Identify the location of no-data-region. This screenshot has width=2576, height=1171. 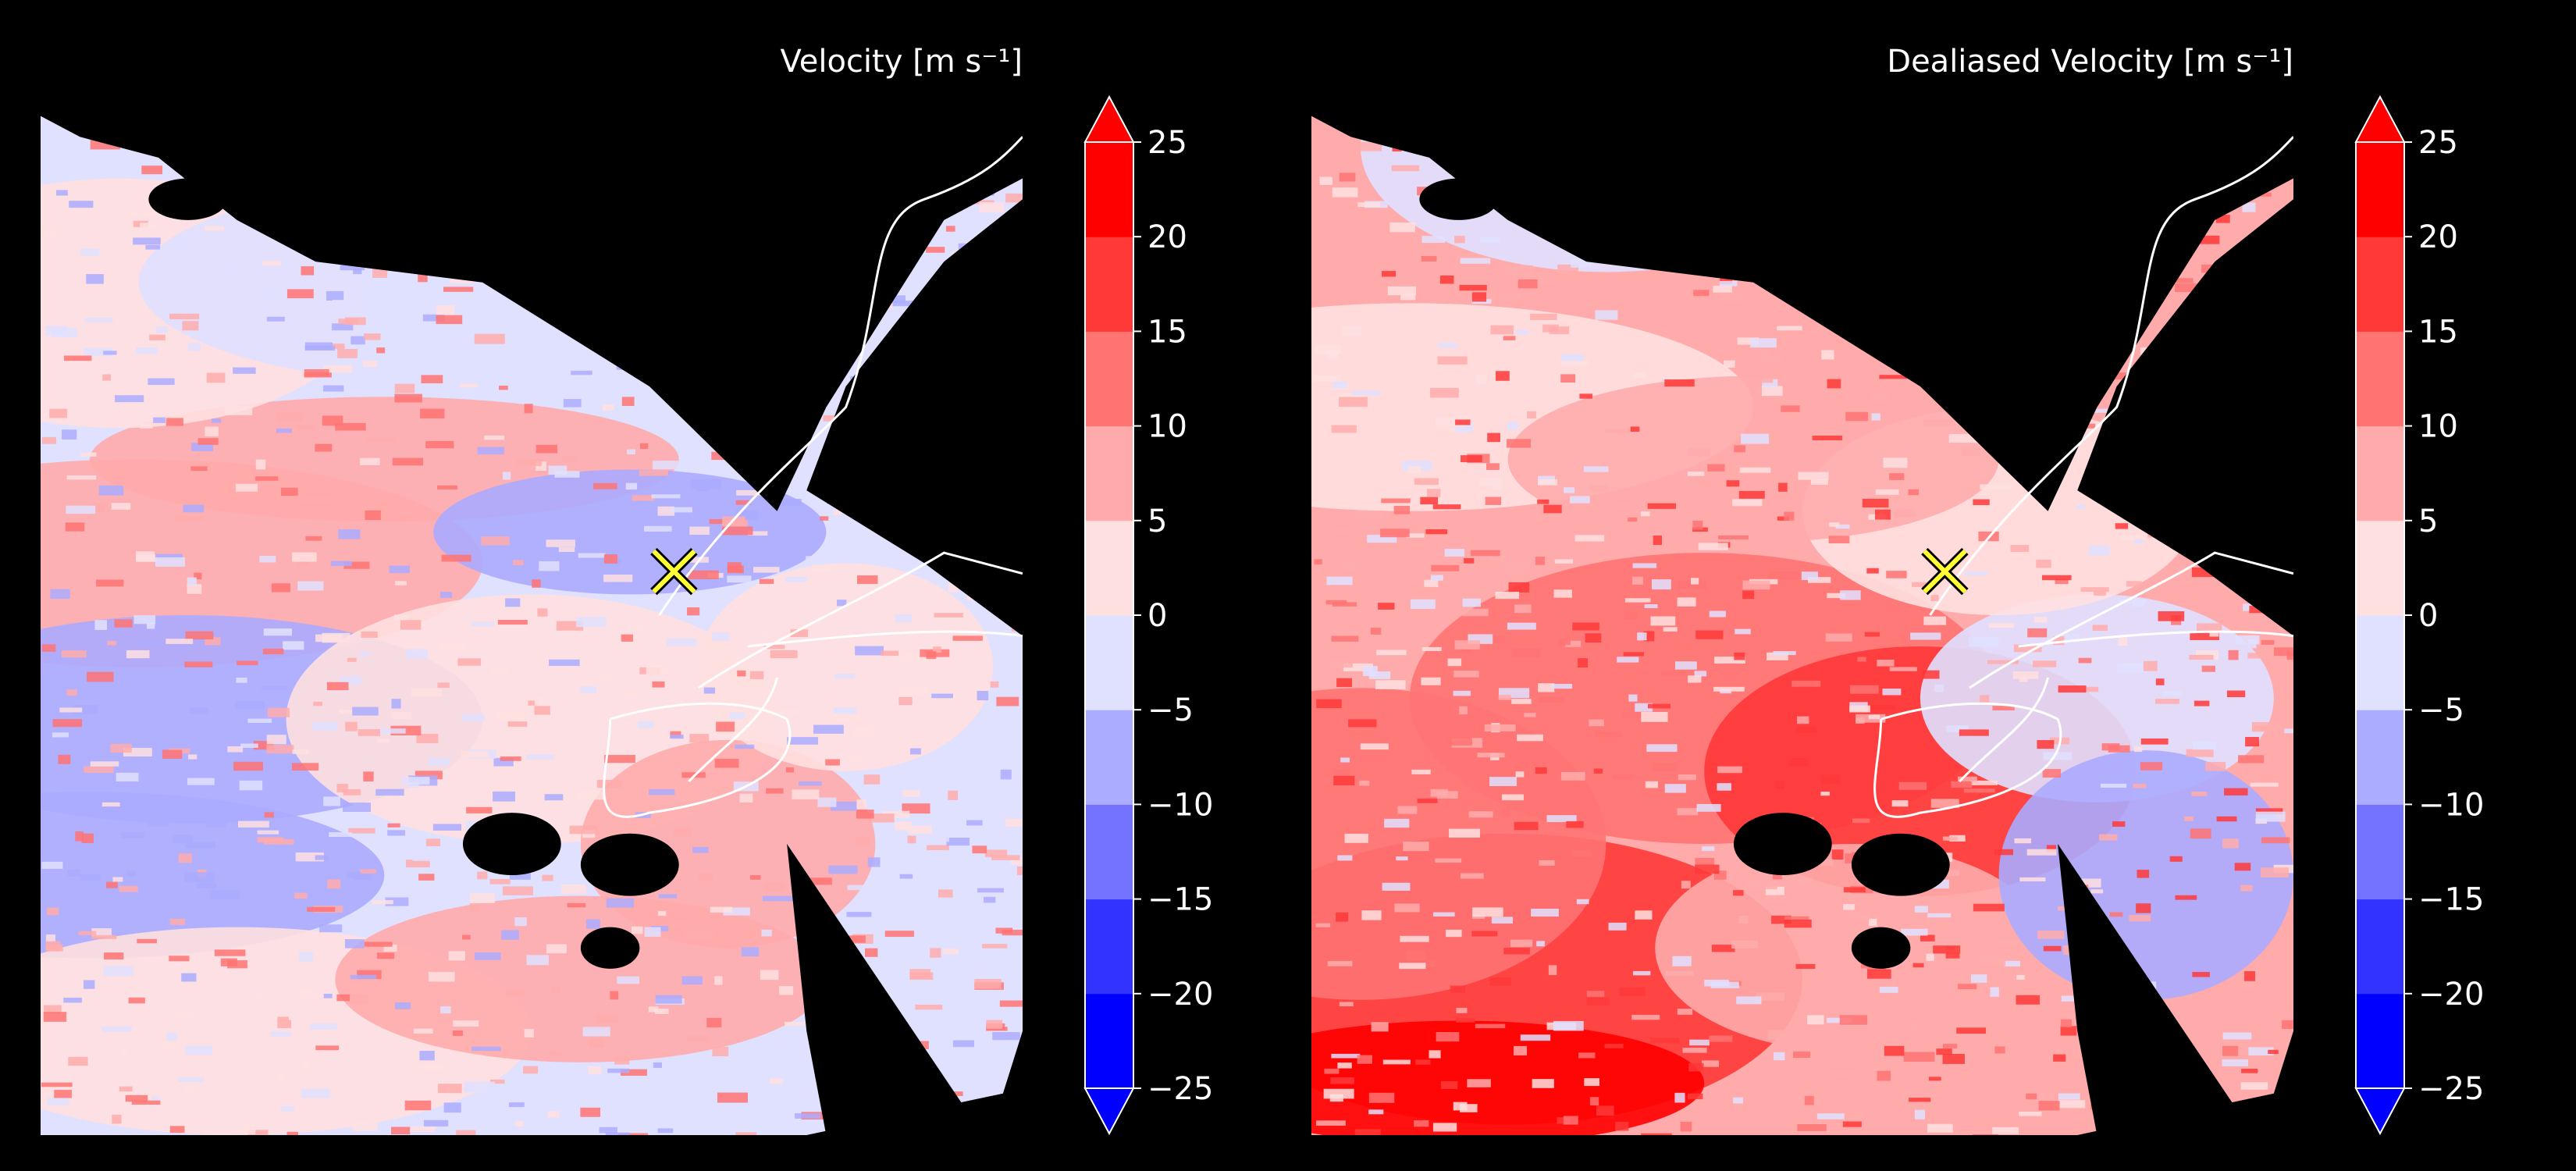
(1802, 303).